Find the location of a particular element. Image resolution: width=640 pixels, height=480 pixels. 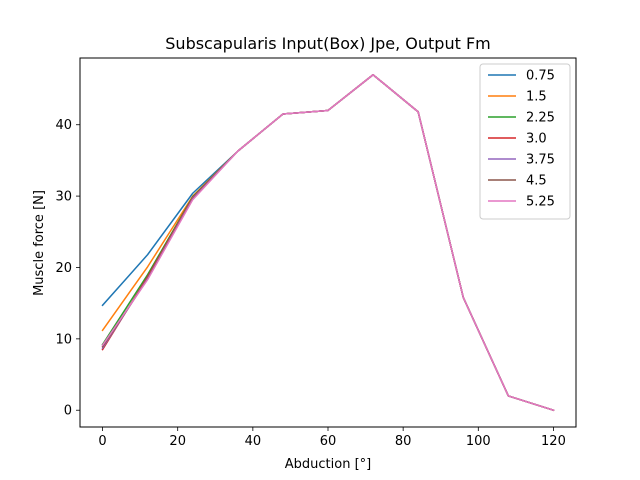

x-tick-label-3: 60 is located at coordinates (328, 441).